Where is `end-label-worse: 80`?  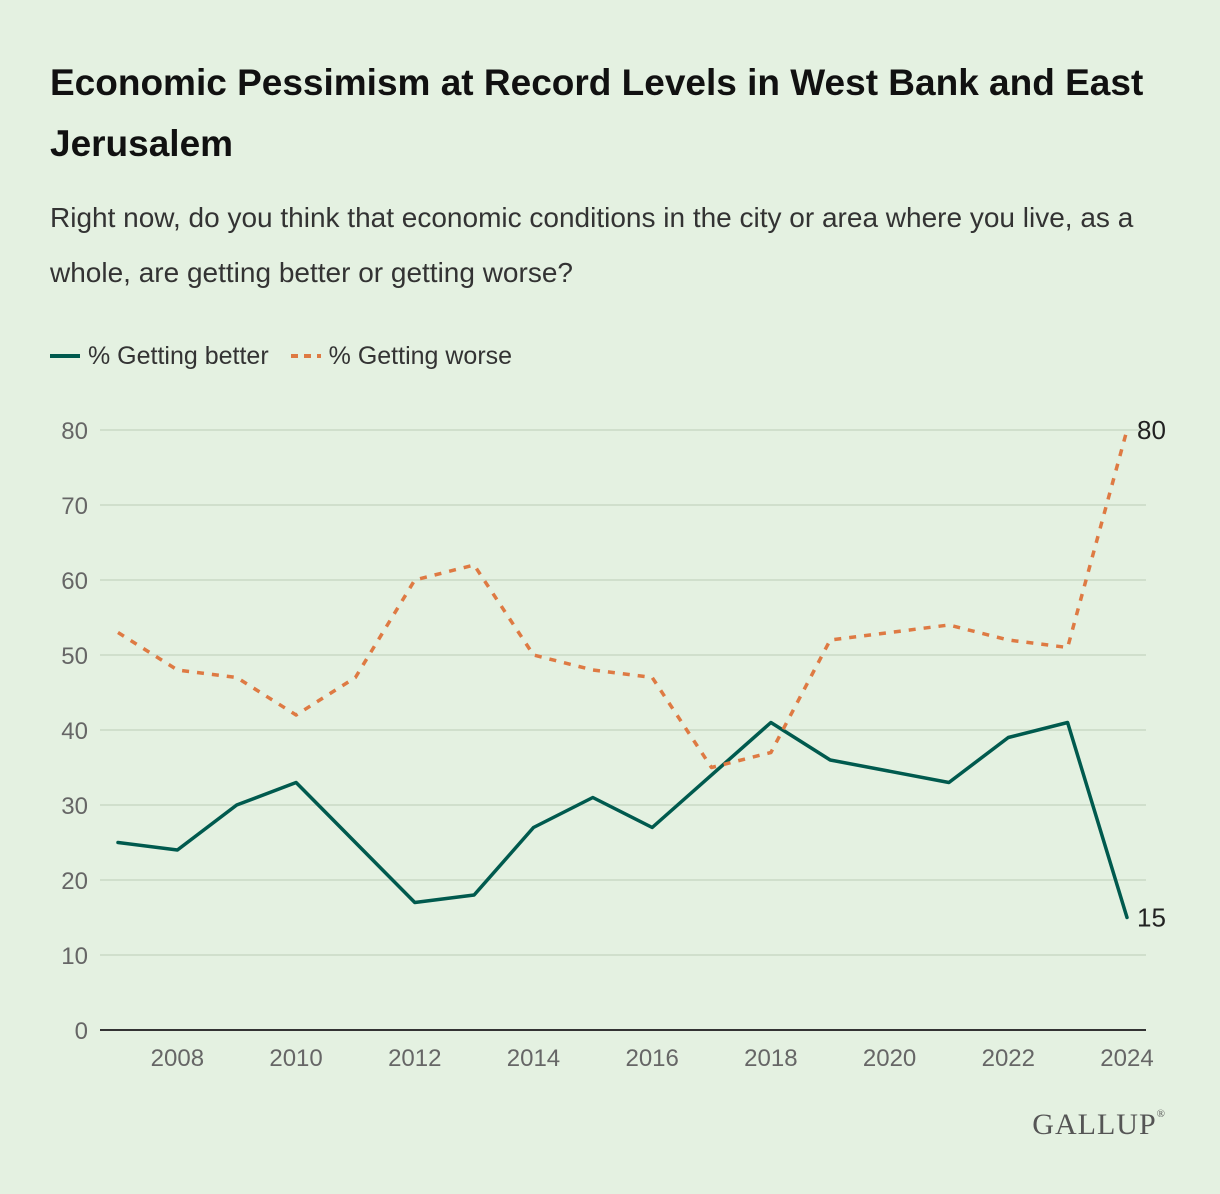 end-label-worse: 80 is located at coordinates (1151, 430).